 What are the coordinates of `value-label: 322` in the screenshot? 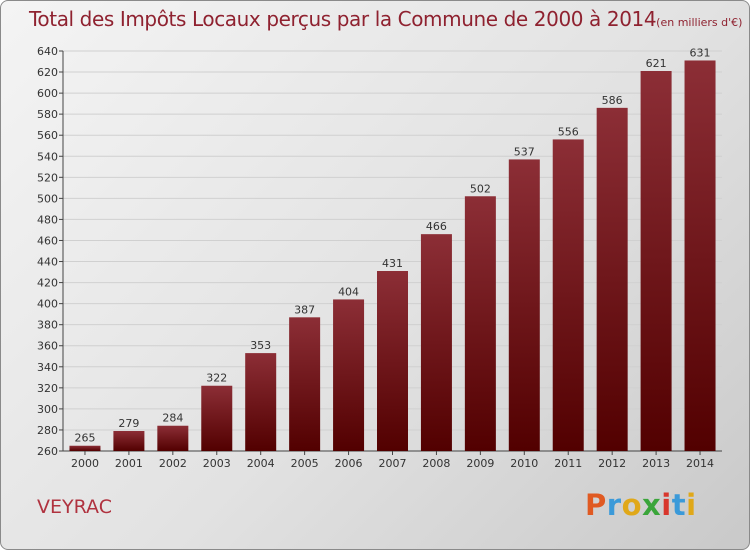 It's located at (216, 378).